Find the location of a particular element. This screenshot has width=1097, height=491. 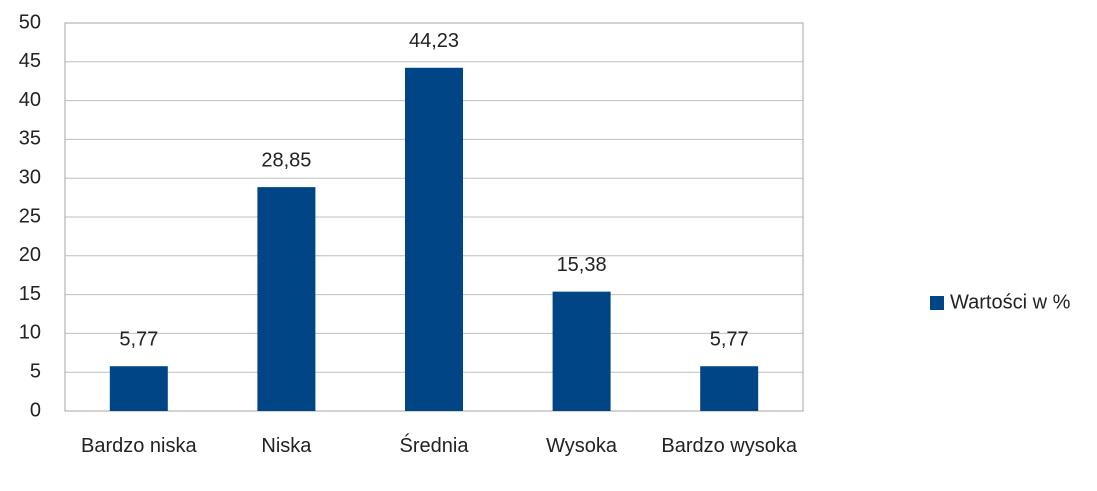

y-tick-label: 5 is located at coordinates (35, 371).